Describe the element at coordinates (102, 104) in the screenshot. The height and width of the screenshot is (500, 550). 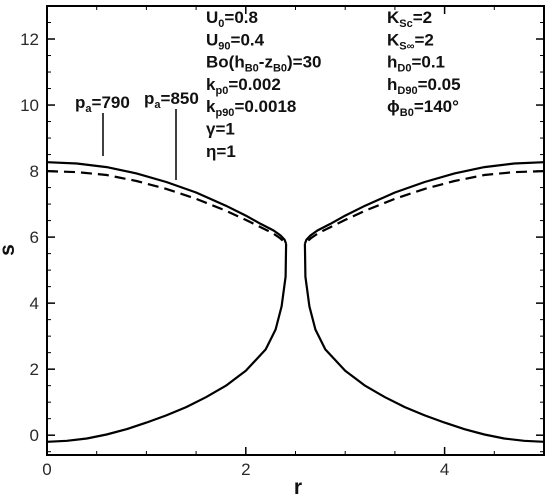
I see `series-label-1: pa=790` at that location.